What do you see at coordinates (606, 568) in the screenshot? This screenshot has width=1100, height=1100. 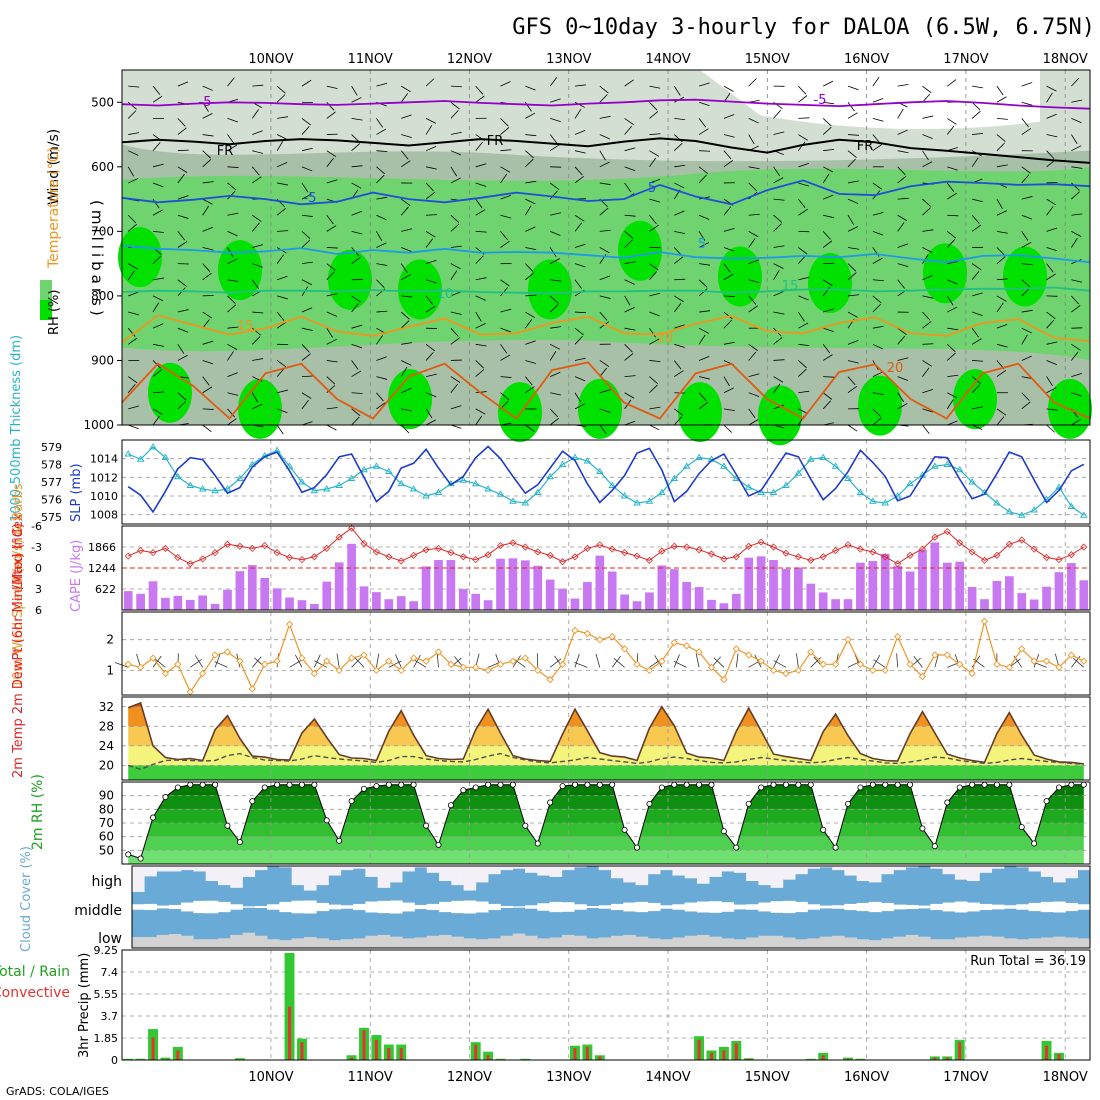 I see `panel-frame` at bounding box center [606, 568].